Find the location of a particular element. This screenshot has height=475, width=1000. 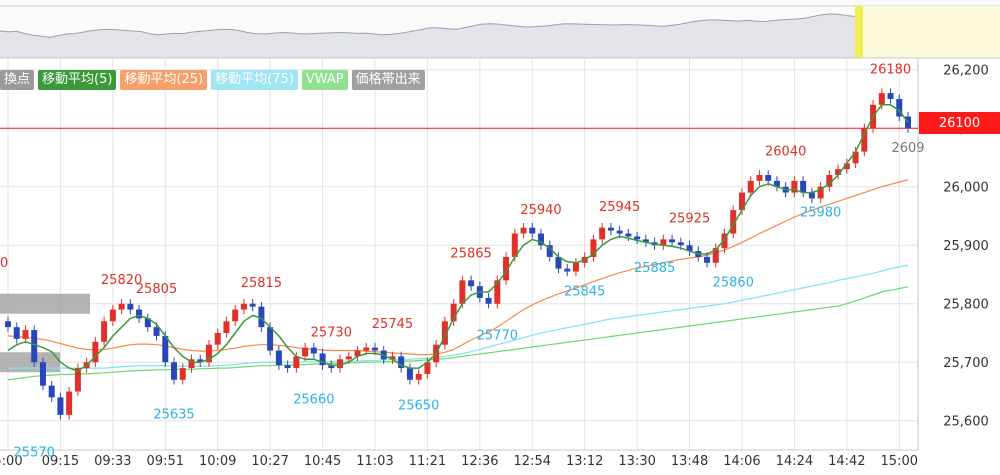

low-price-label: 25860 is located at coordinates (733, 283).